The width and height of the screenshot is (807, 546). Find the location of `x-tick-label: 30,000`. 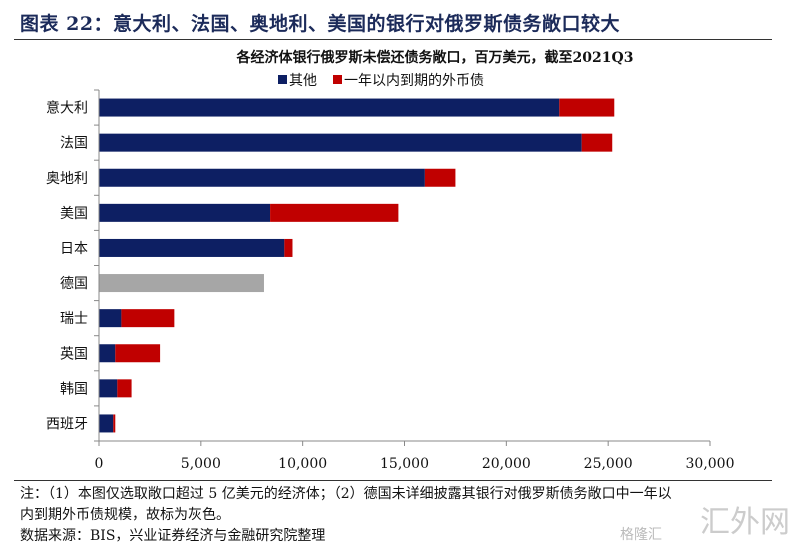

x-tick-label: 30,000 is located at coordinates (710, 464).